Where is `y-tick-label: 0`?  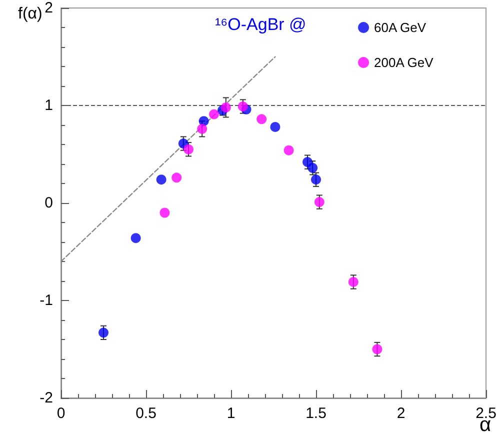 y-tick-label: 0 is located at coordinates (48, 203).